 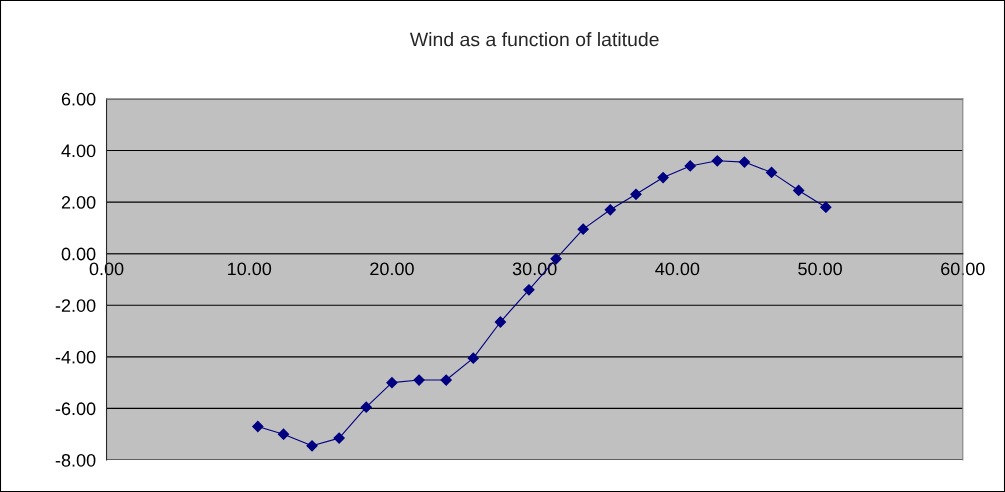 What do you see at coordinates (78, 202) in the screenshot?
I see `y-tick-label: 2.00` at bounding box center [78, 202].